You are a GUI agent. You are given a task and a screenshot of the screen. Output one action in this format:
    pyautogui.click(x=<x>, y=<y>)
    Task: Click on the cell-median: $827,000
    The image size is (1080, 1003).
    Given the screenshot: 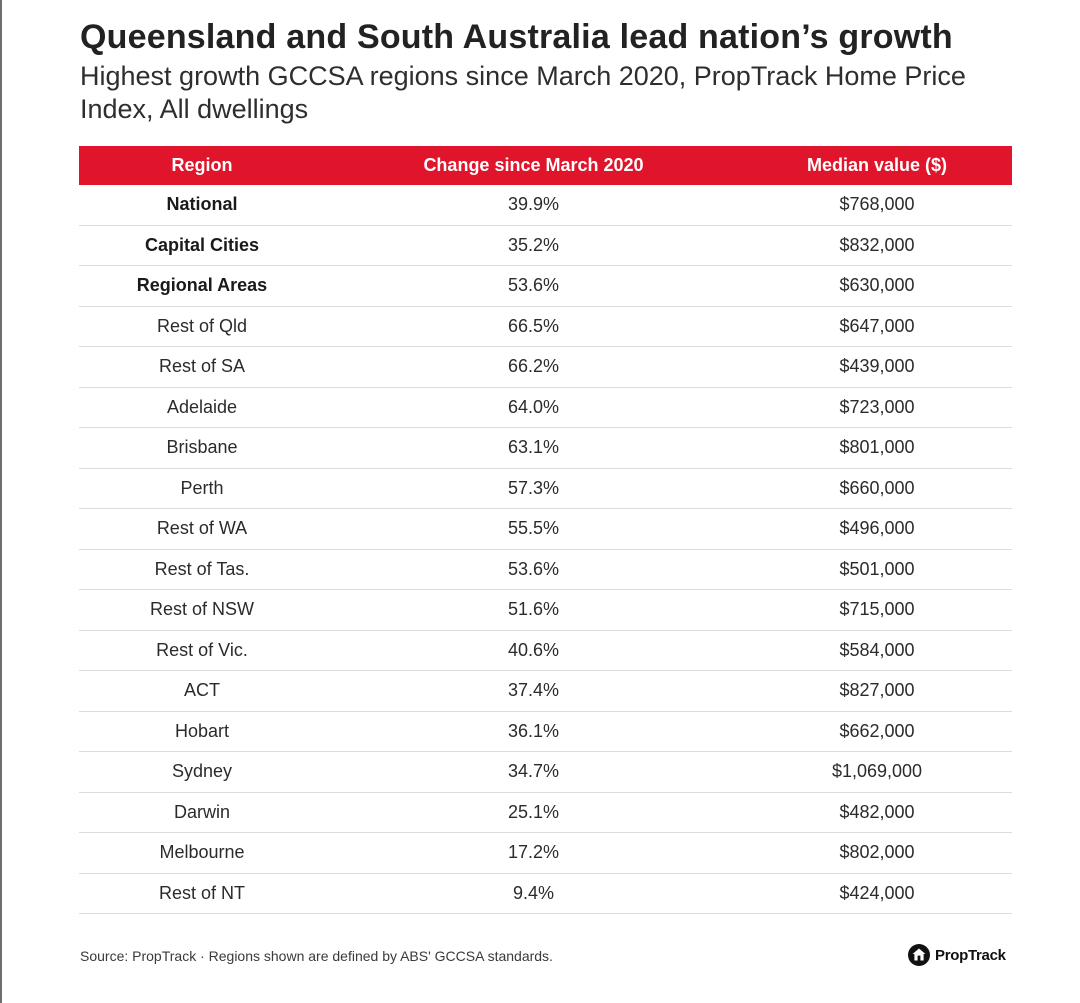 What is the action you would take?
    pyautogui.click(x=877, y=690)
    